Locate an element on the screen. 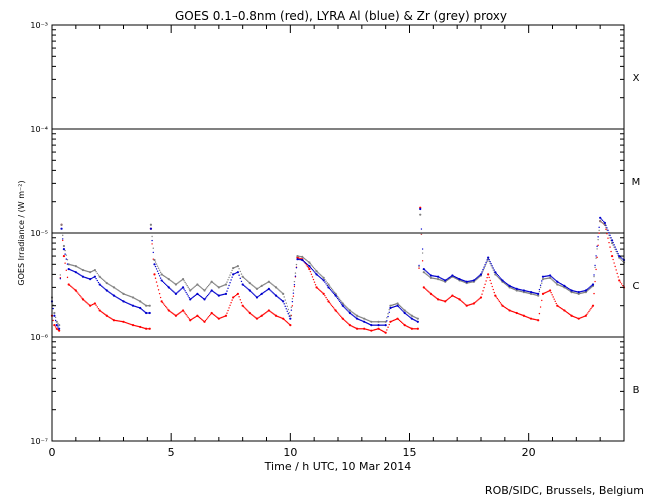 The image size is (650, 500). y-tick-label: 10⁻³ is located at coordinates (39, 25).